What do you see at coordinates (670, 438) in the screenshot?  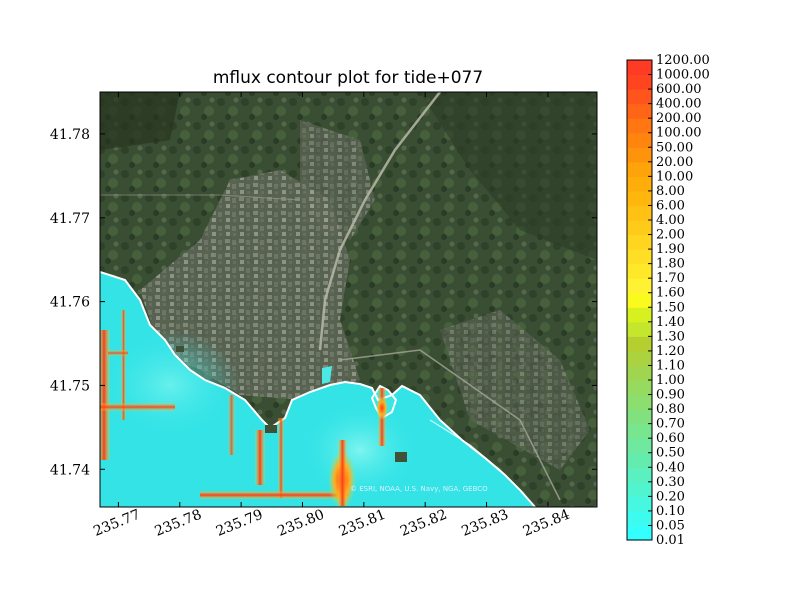 I see `colorbar-label: 0.60` at bounding box center [670, 438].